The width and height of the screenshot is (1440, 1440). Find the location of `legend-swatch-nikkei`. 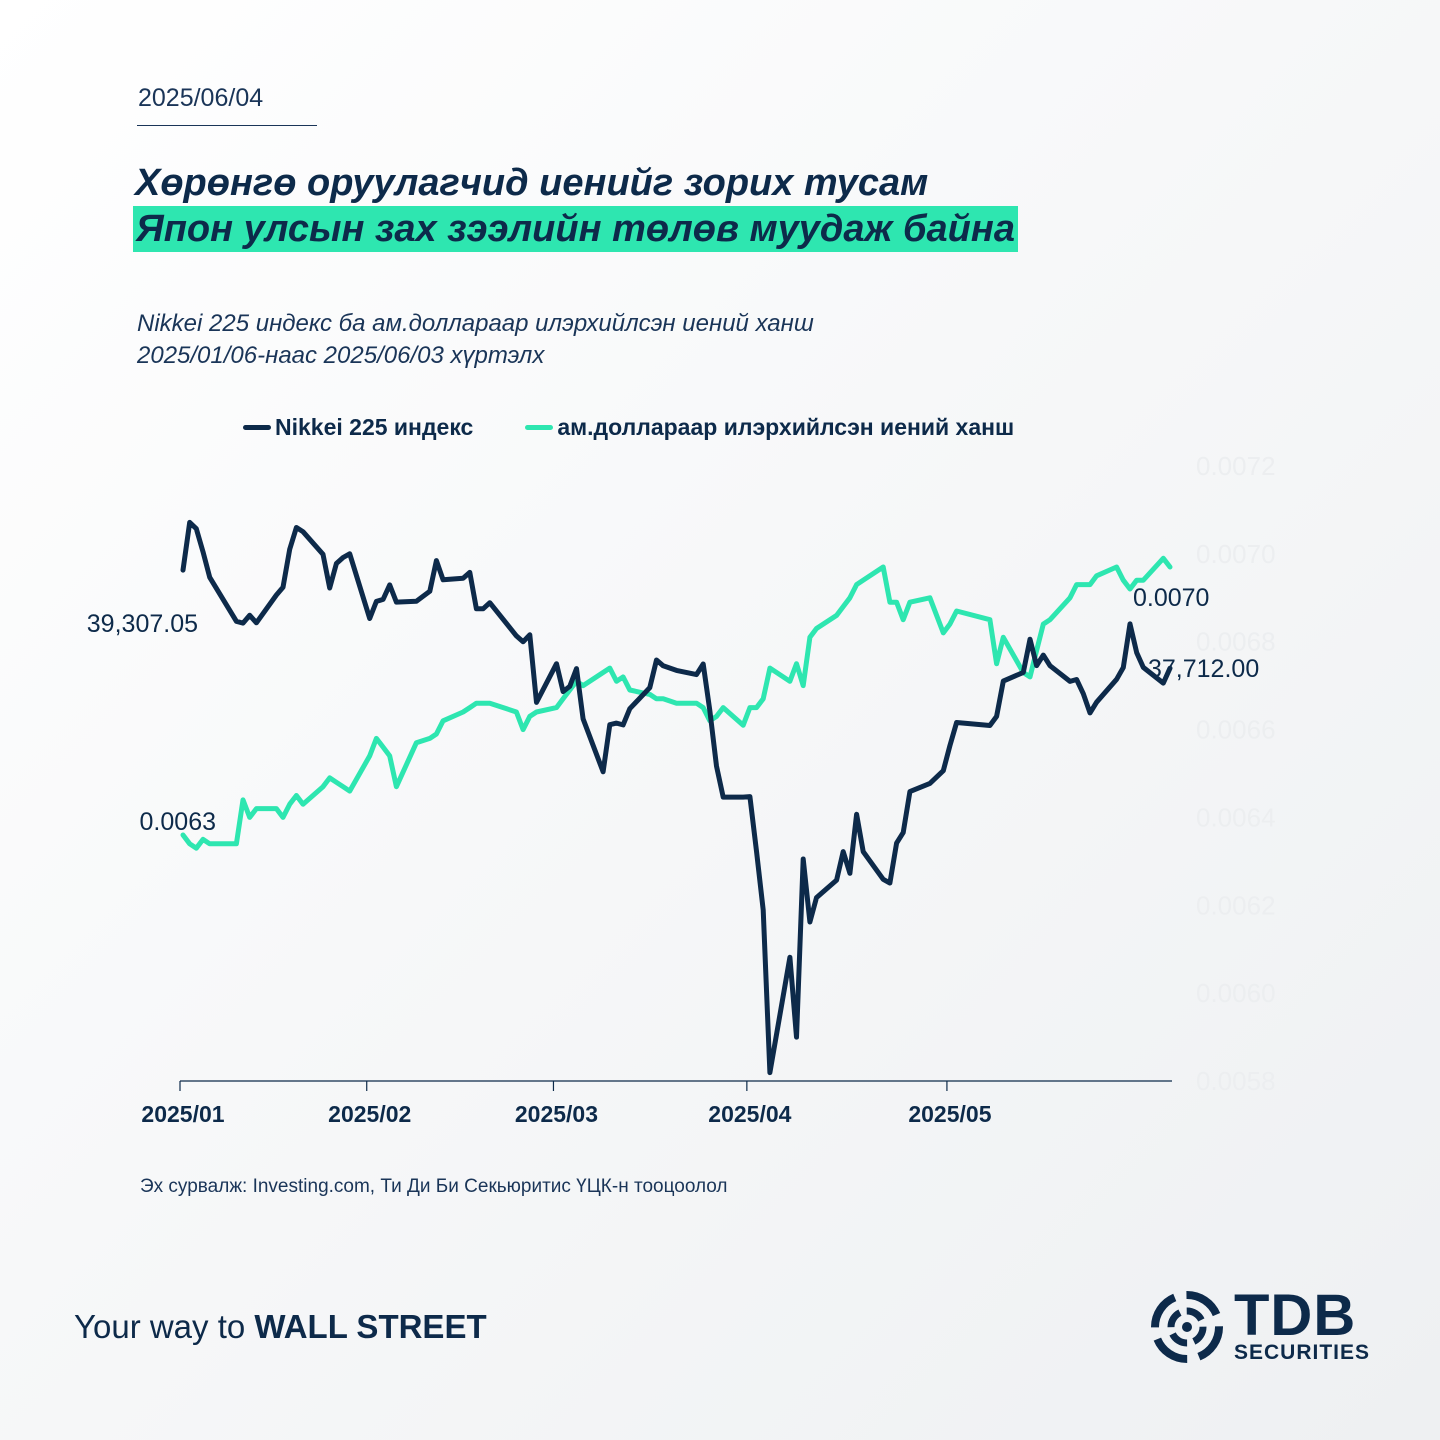

legend-swatch-nikkei is located at coordinates (257, 427).